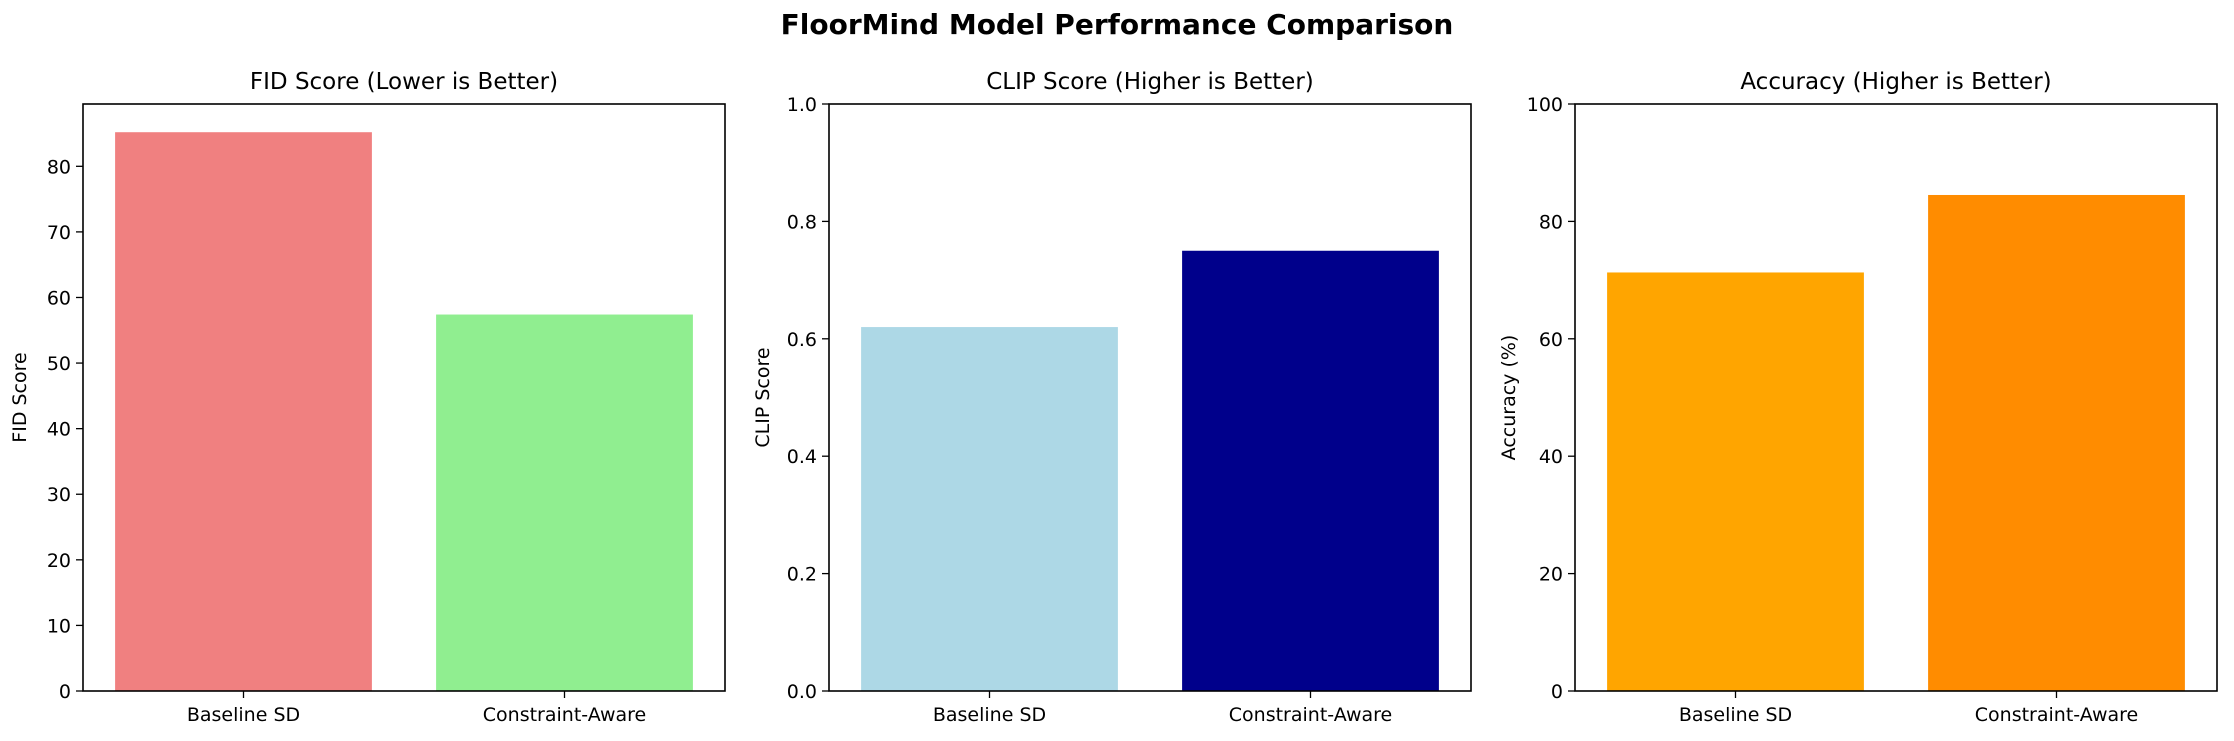 The image size is (2234, 741). Describe the element at coordinates (59, 167) in the screenshot. I see `chart-1-ytick-label-9: 80` at that location.